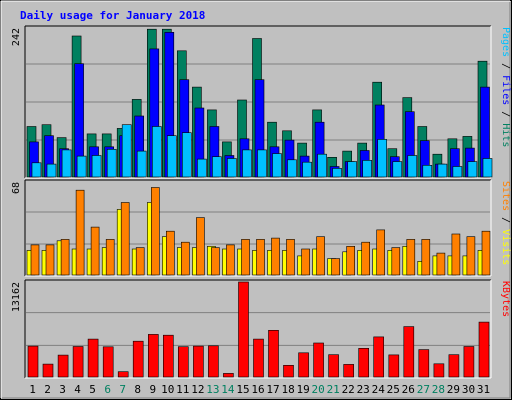 The image size is (512, 404). What do you see at coordinates (112, 15) in the screenshot?
I see `chart-title: Daily usage for January 2018` at bounding box center [112, 15].